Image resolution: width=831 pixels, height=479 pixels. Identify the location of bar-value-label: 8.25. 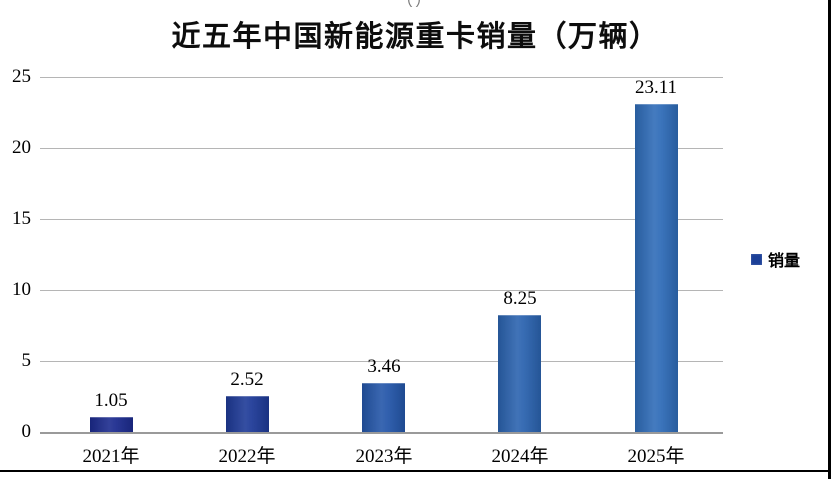
(520, 298).